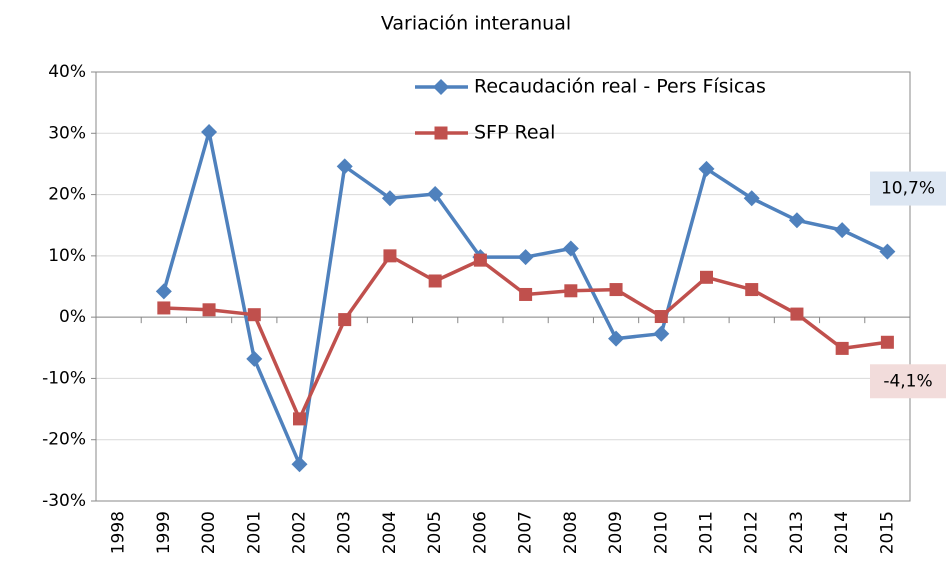 Image resolution: width=950 pixels, height=586 pixels. Describe the element at coordinates (67, 72) in the screenshot. I see `y-tick-label: 40%` at that location.